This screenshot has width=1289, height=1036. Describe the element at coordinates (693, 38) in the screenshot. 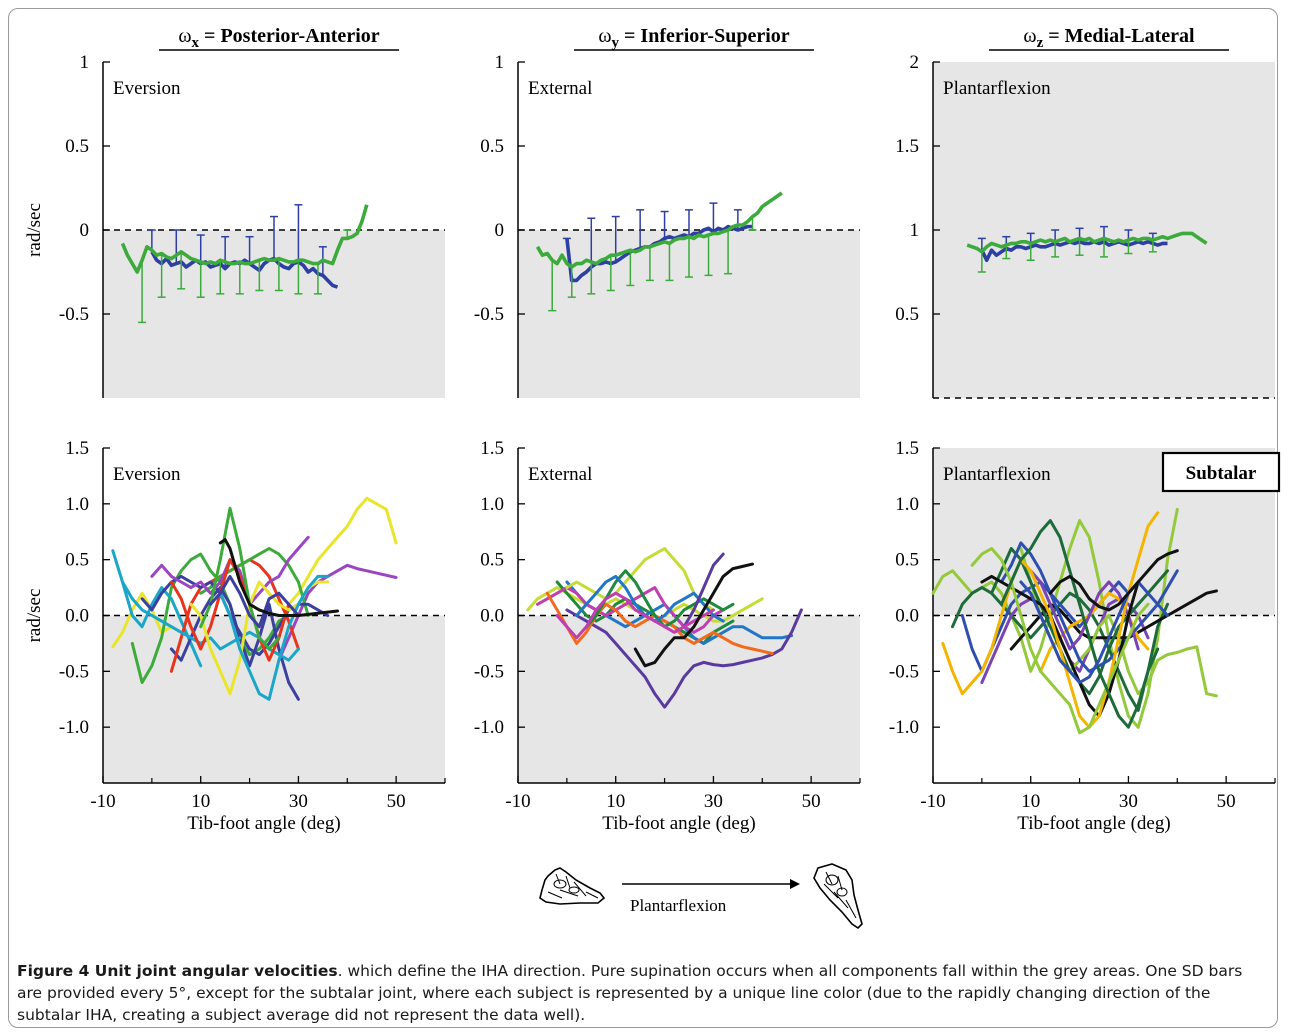

I see `panel-title: ωy = Inferior-Superior` at that location.